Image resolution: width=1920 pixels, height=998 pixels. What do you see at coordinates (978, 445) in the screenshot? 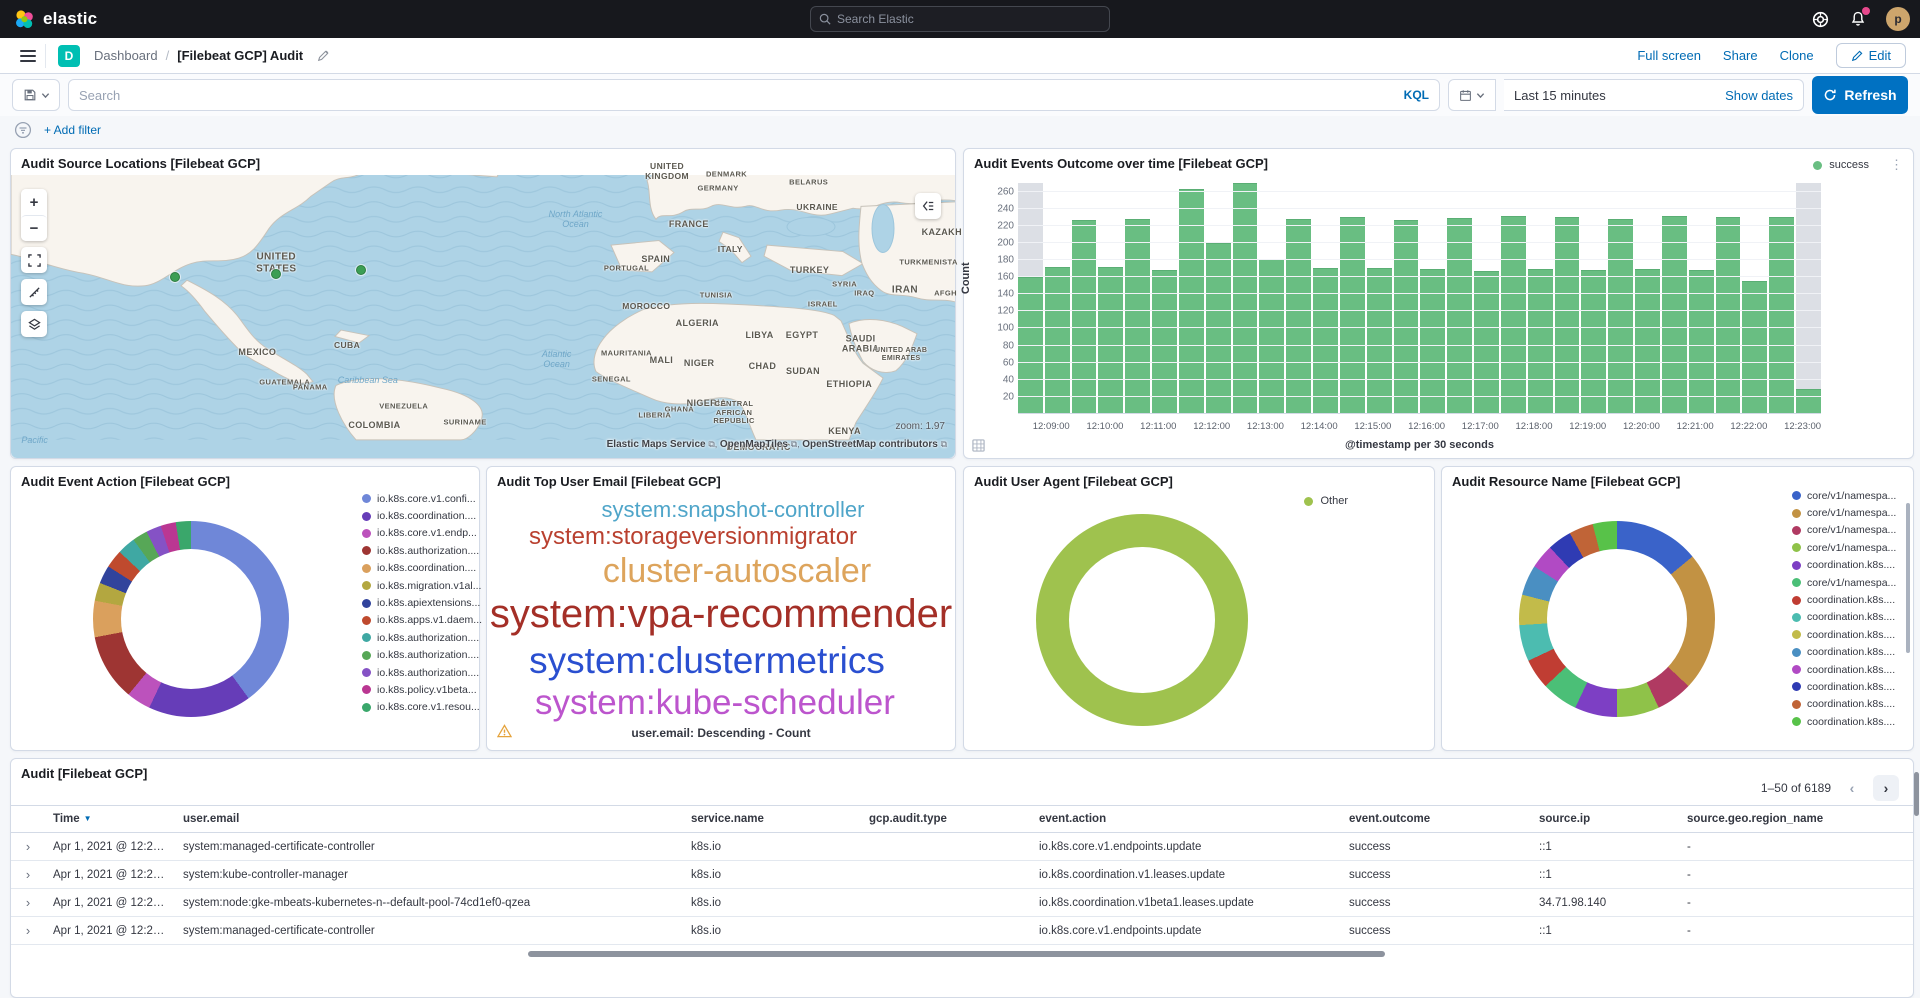
I see `inspect-table-icon` at bounding box center [978, 445].